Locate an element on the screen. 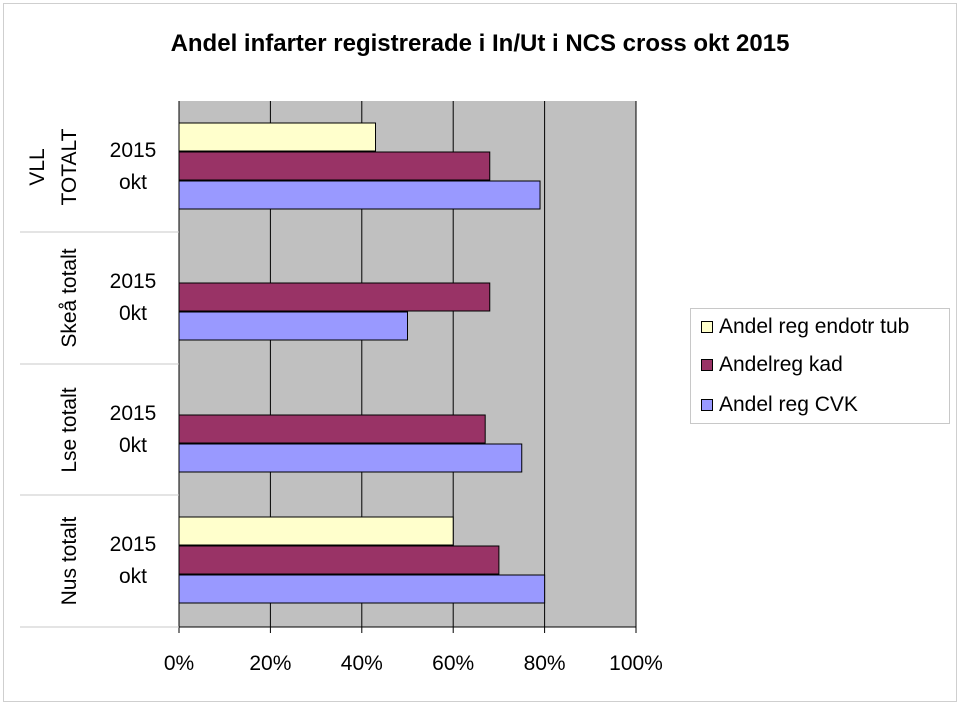  category-group-label: VLL is located at coordinates (37, 166).